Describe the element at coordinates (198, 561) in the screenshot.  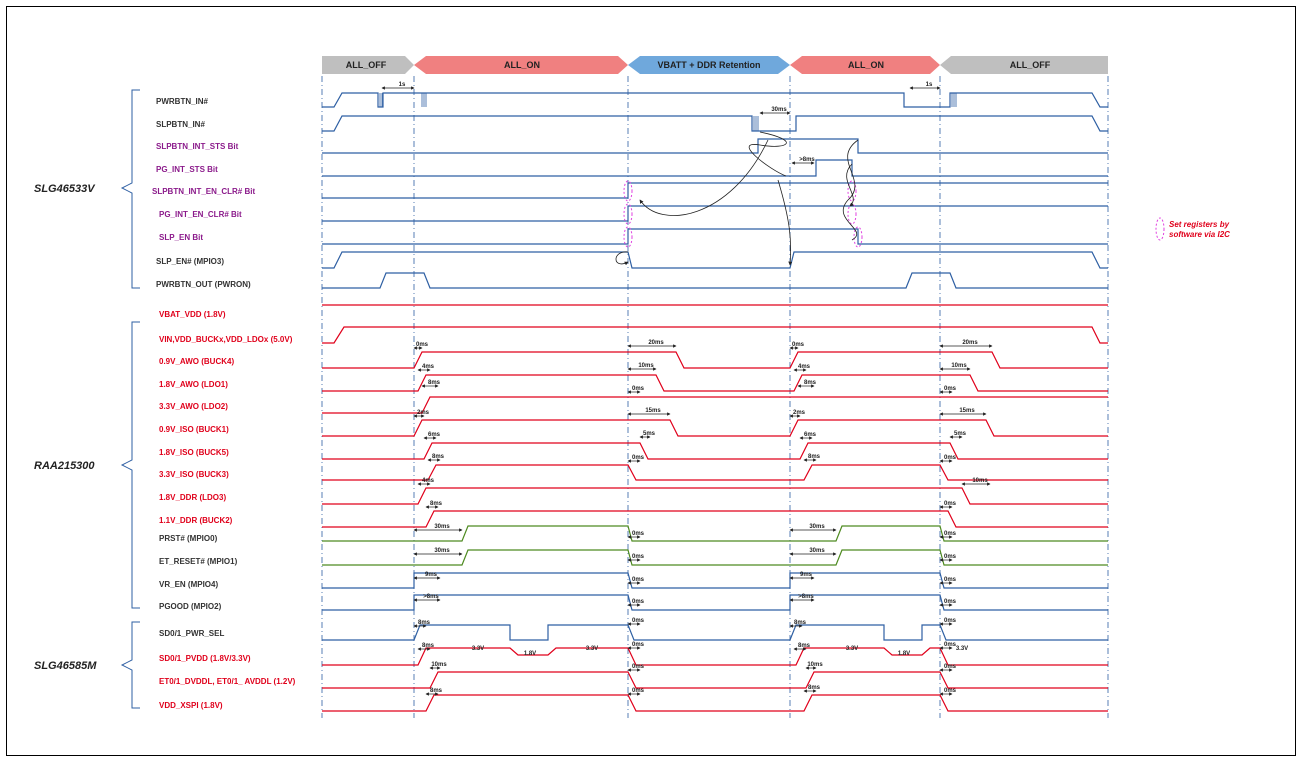
I see `signal-label-20: ET_RESET# (MPIO1)` at that location.